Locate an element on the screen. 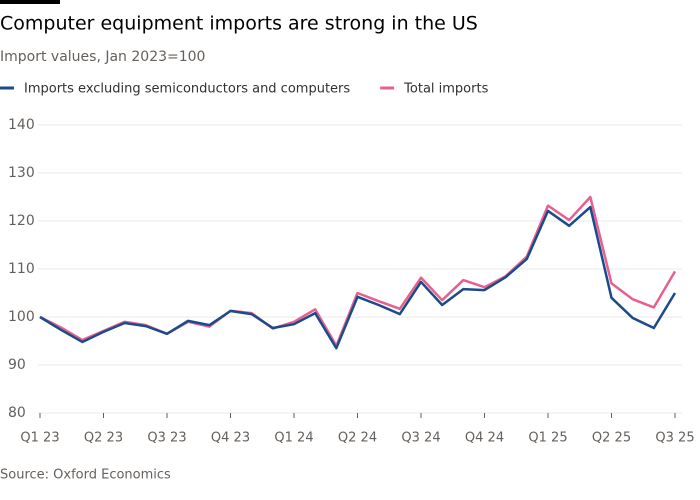 The width and height of the screenshot is (700, 500). x-tick-label: Q4 23 is located at coordinates (230, 438).